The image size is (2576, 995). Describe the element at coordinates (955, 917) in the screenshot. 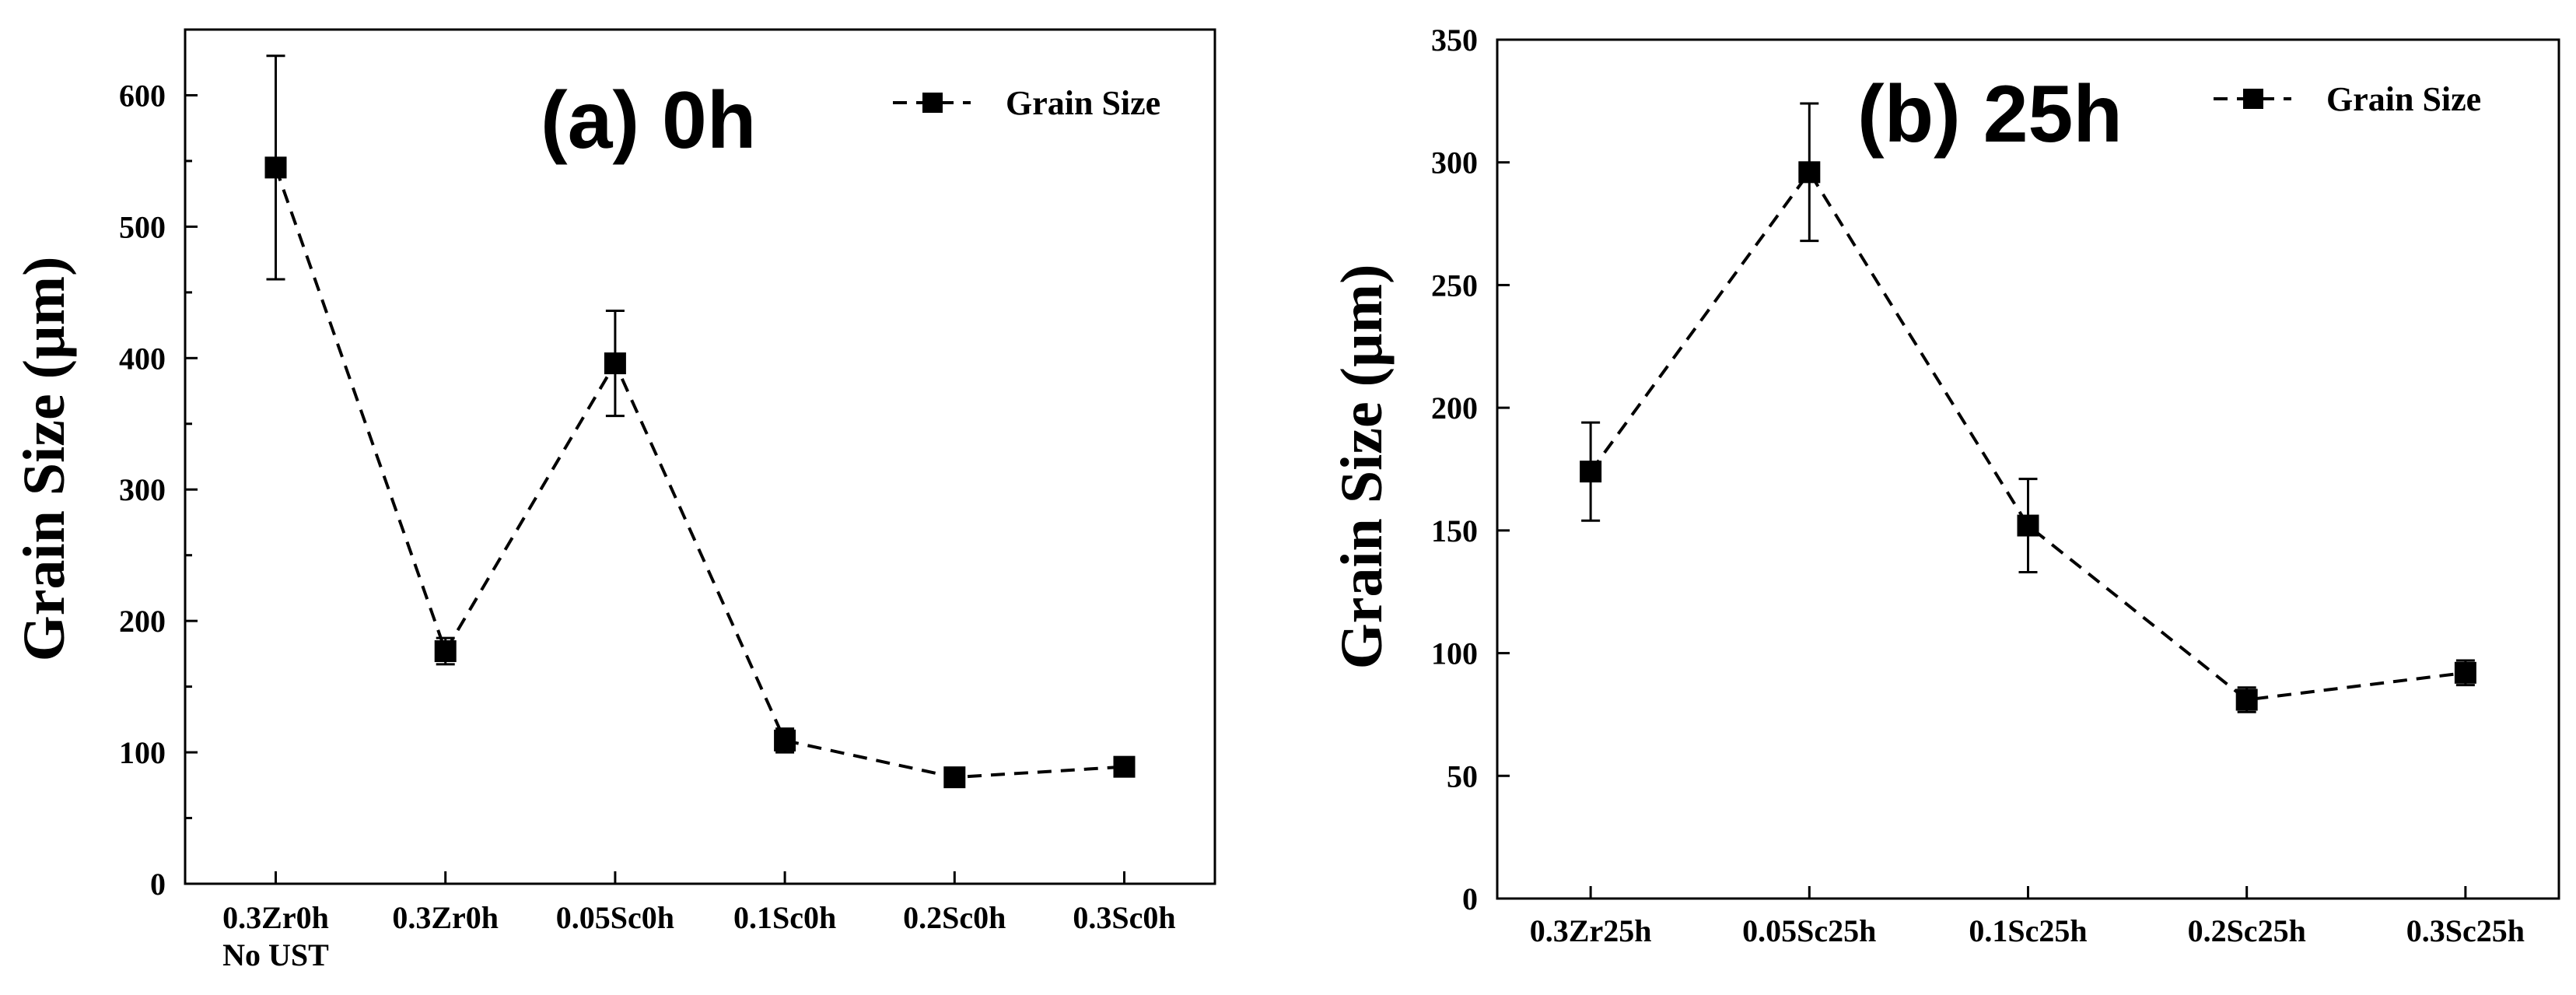

I see `x-tick-label: 0.2Sc0h` at that location.